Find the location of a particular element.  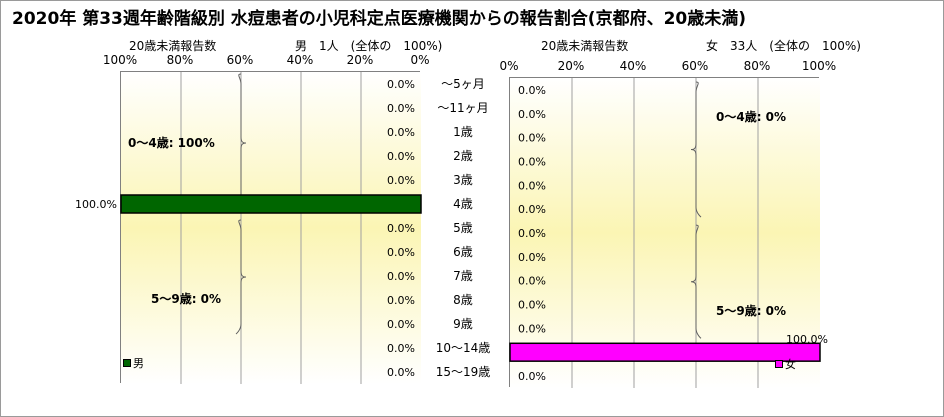

age-label: 10～14歳 is located at coordinates (463, 348).